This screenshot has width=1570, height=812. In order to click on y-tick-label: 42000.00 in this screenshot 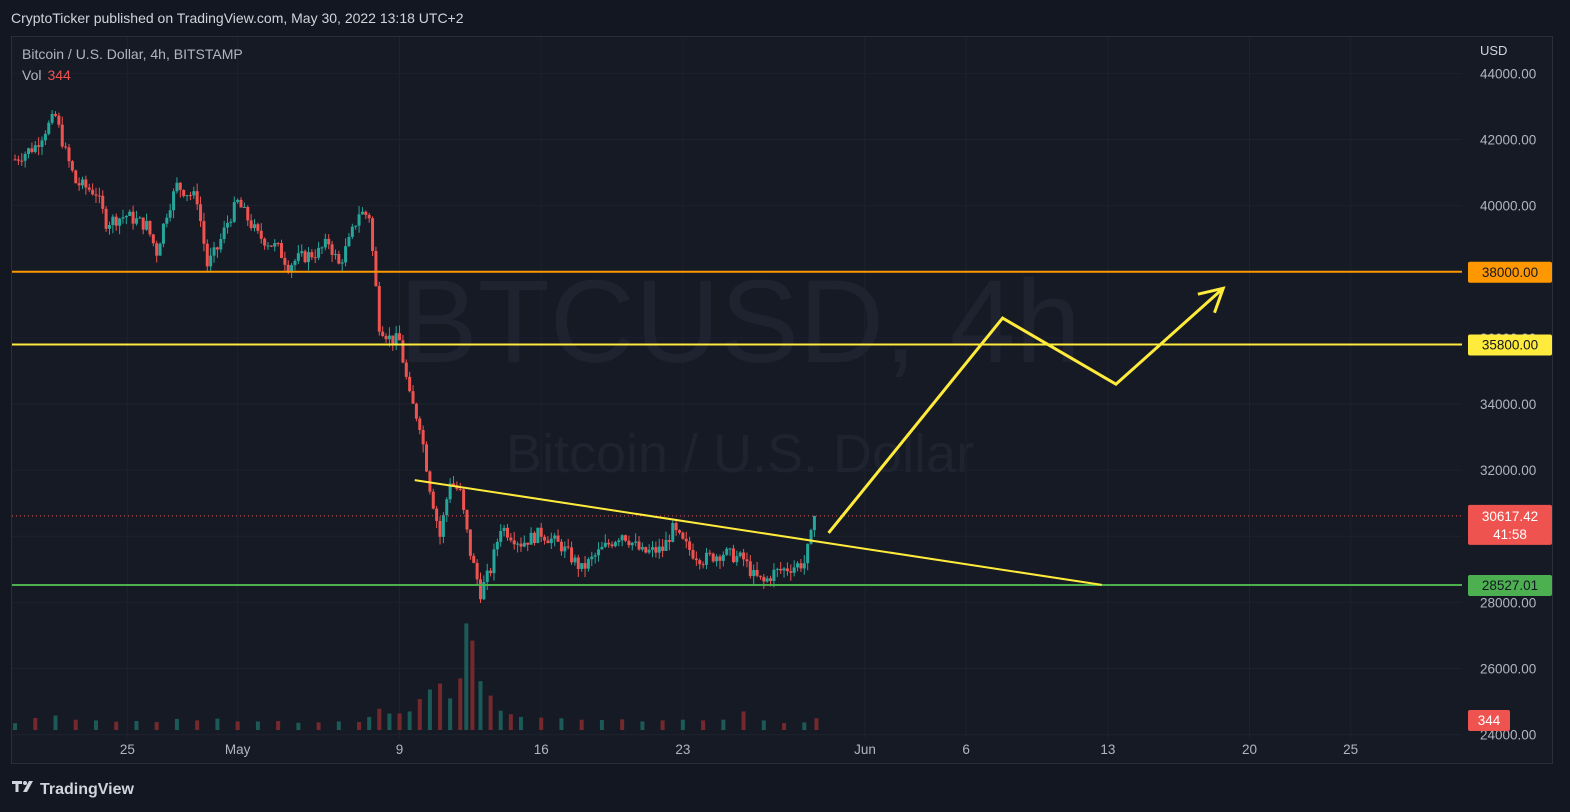, I will do `click(1508, 140)`.